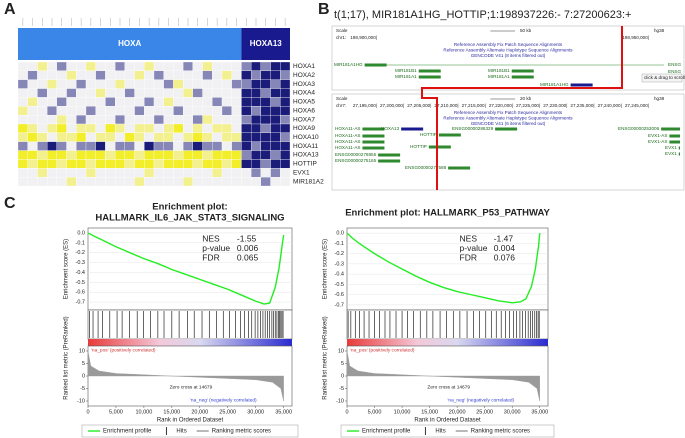 The height and width of the screenshot is (438, 685). Describe the element at coordinates (190, 324) in the screenshot. I see `hits-frame` at that location.